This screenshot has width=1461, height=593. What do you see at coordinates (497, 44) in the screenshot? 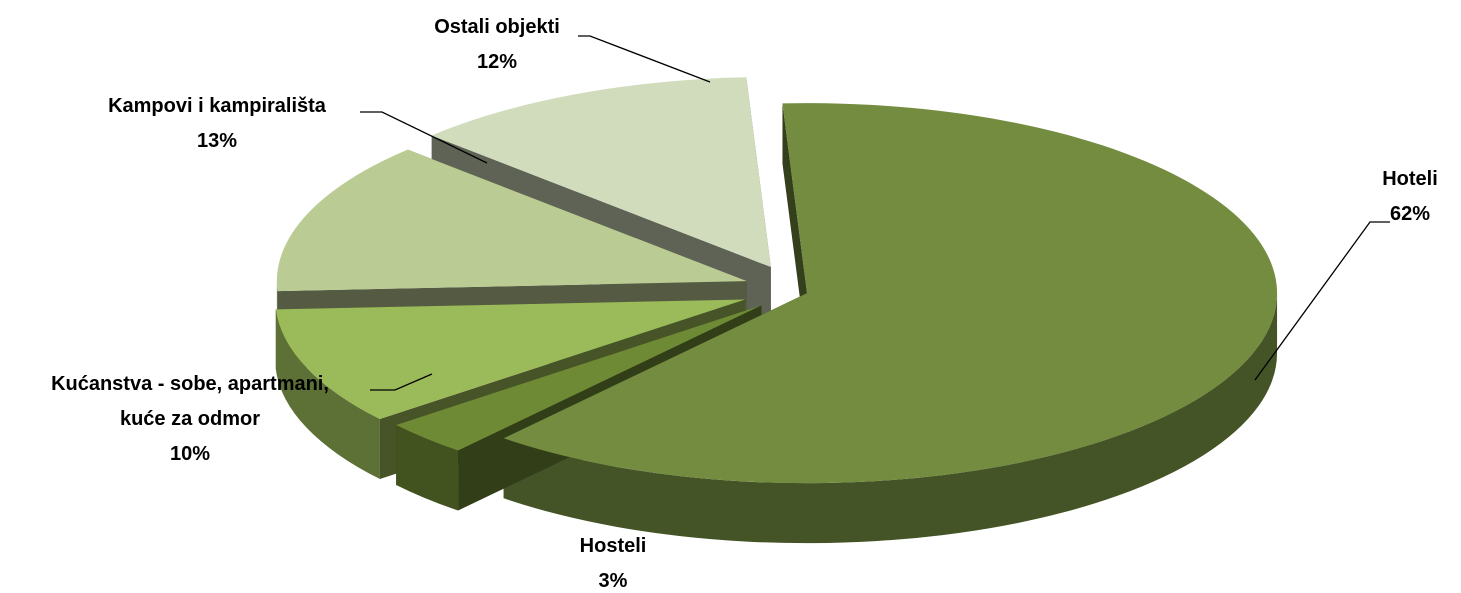
I see `data-label-5: Ostali objekti 12%` at bounding box center [497, 44].